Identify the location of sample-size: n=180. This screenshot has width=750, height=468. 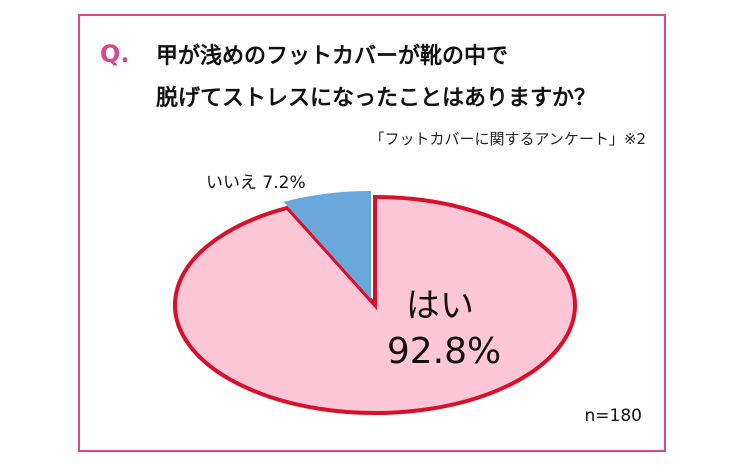
(613, 416).